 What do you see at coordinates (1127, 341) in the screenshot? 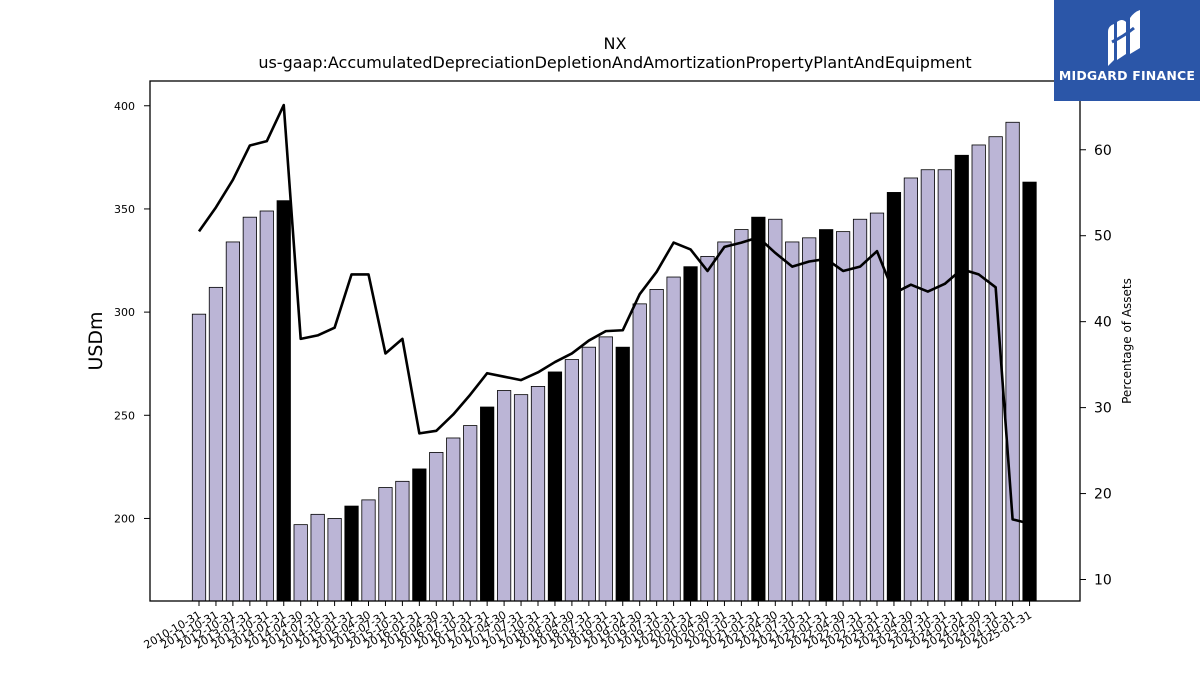
I see `y2-axis-label: Percentage of Assets` at bounding box center [1127, 341].